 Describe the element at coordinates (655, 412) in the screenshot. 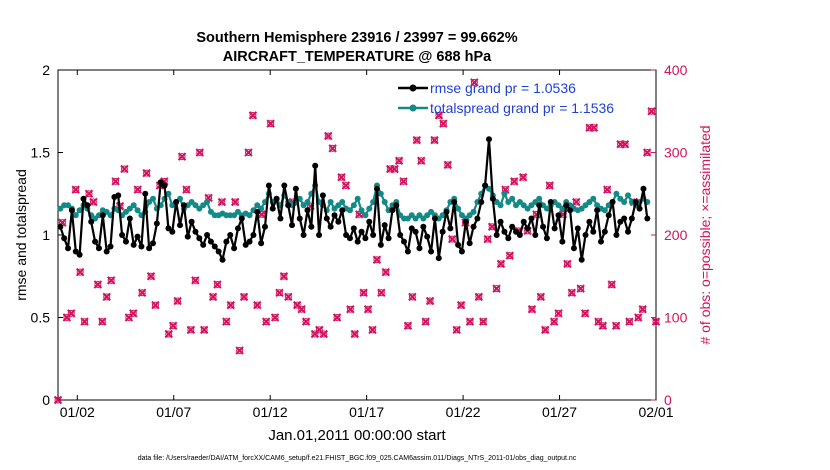

I see `x-tick-label: 02/01` at that location.